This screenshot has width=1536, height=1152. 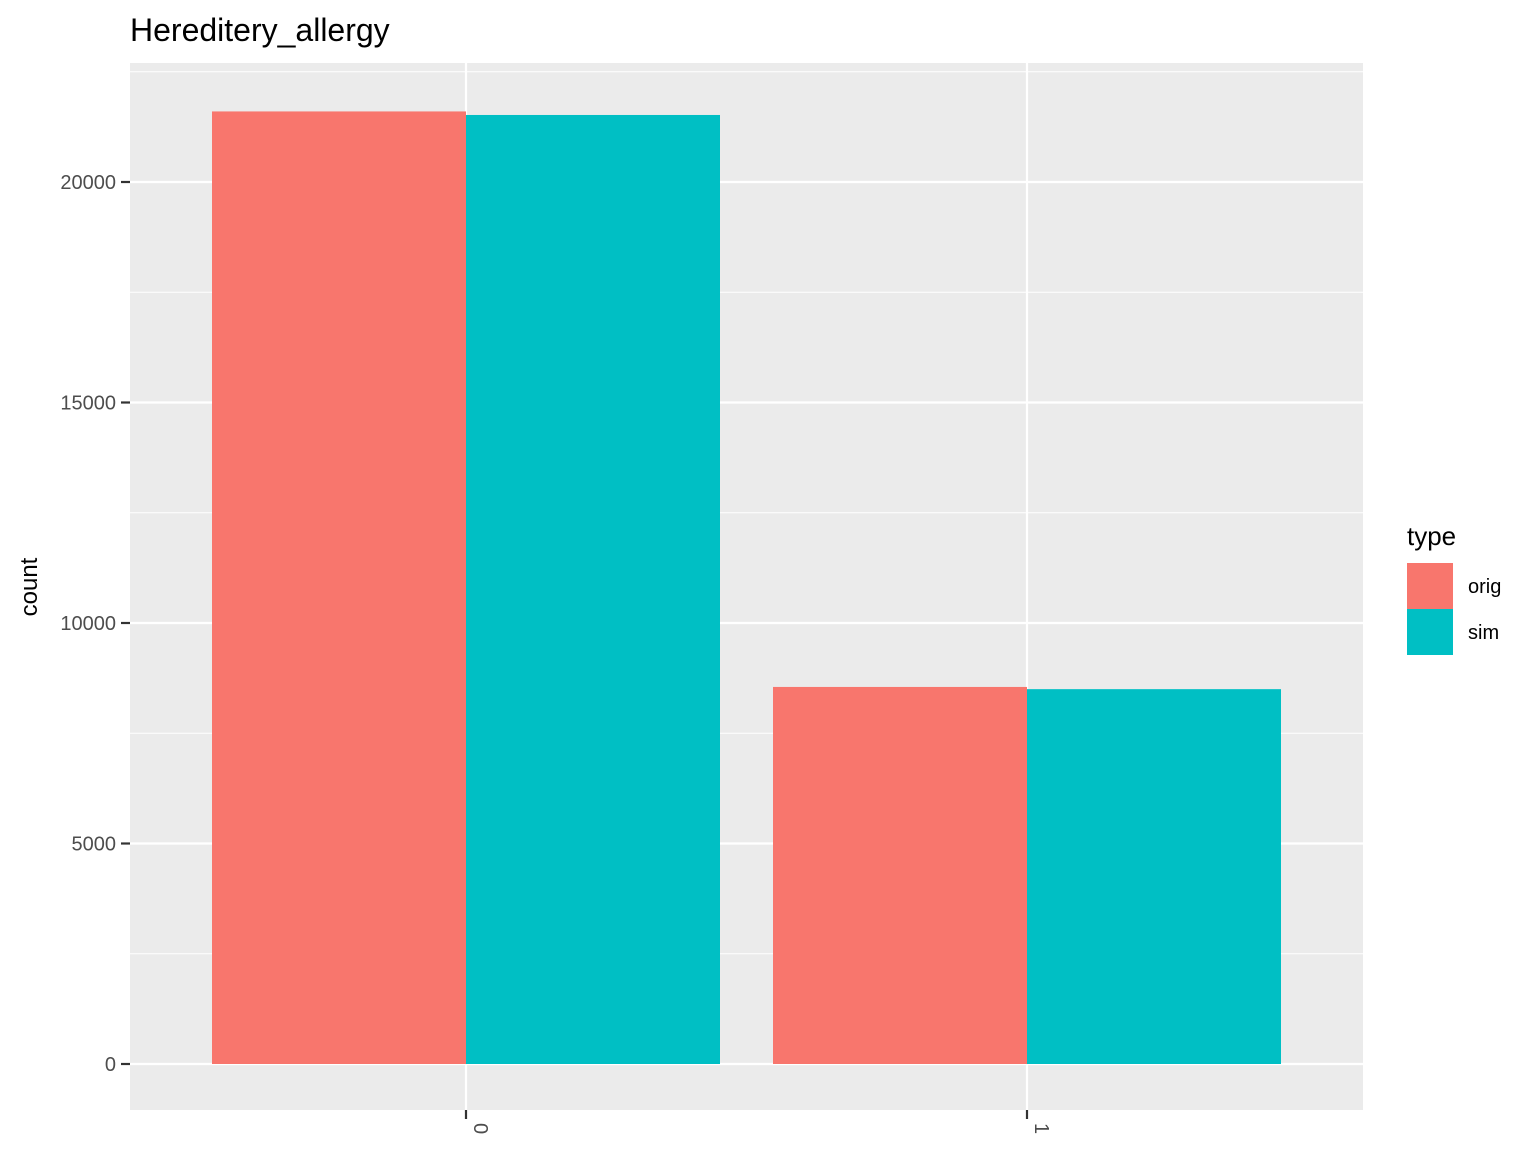 What do you see at coordinates (1483, 633) in the screenshot?
I see `legend-label-sim: sim` at bounding box center [1483, 633].